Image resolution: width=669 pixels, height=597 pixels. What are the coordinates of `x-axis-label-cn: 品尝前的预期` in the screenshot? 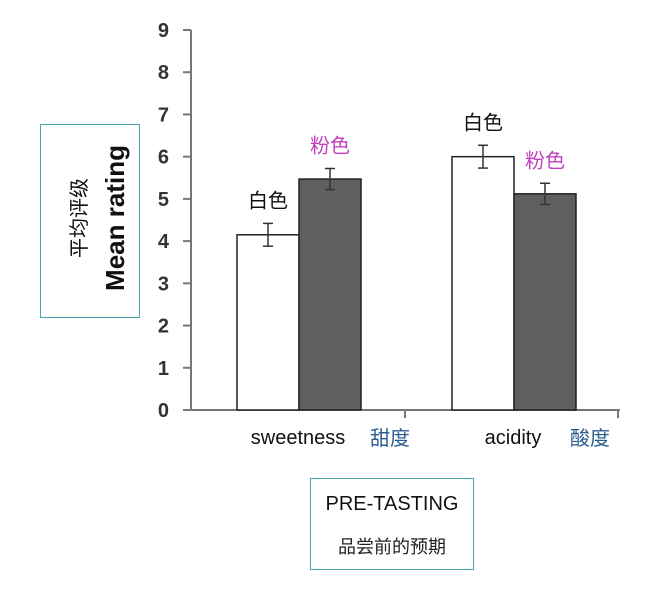 It's located at (392, 547).